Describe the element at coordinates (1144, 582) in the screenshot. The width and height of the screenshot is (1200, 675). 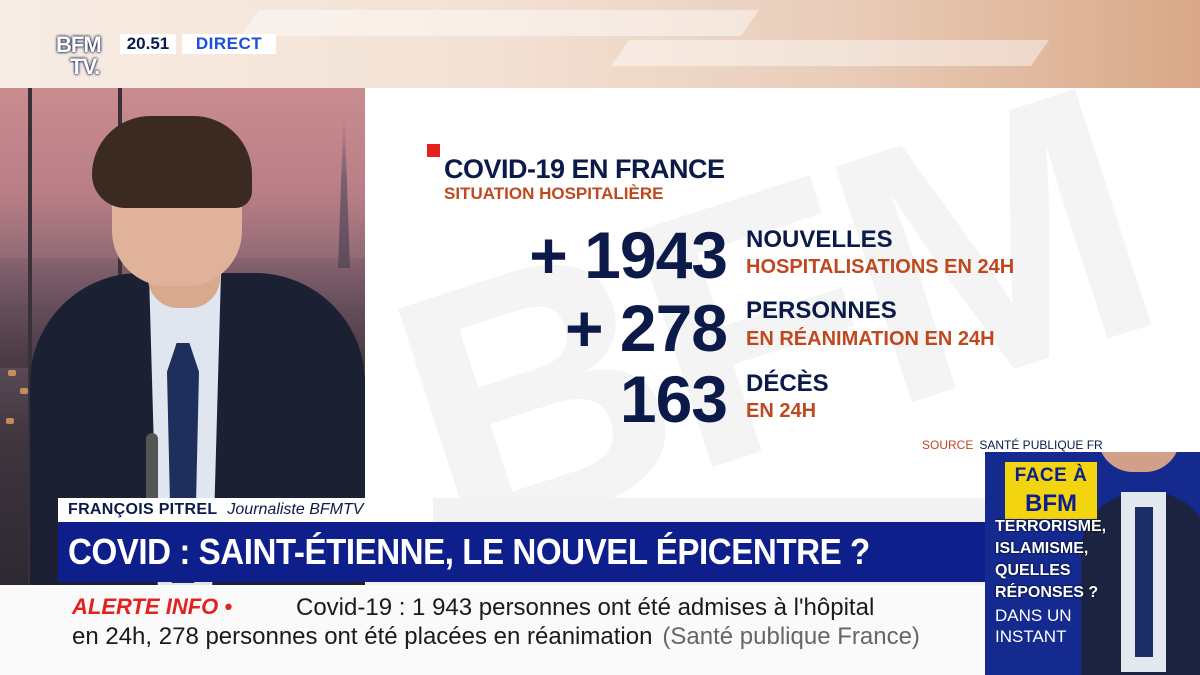
I see `guest-tie` at that location.